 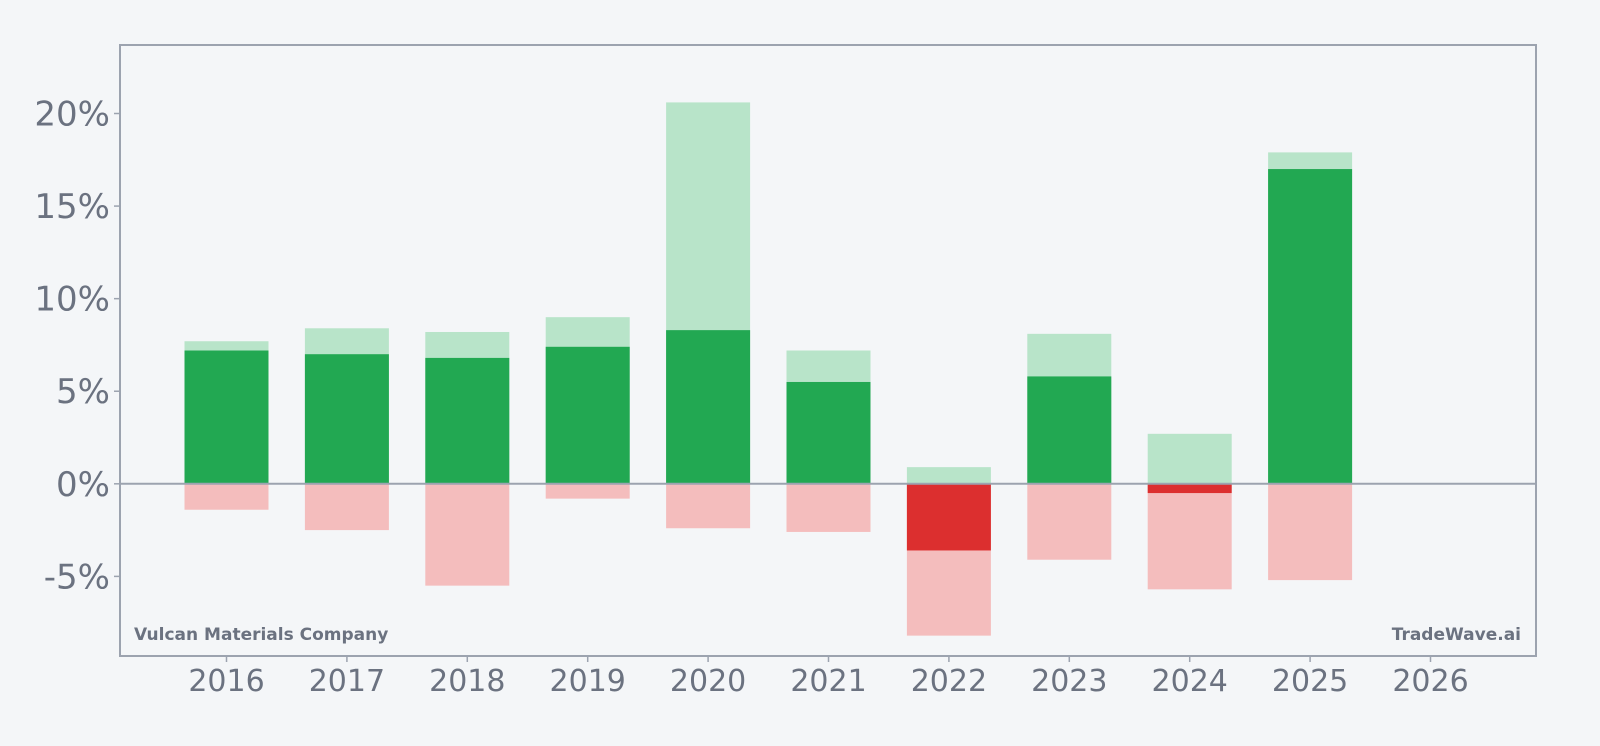 I want to click on actual-bar-2021, so click(x=828, y=432).